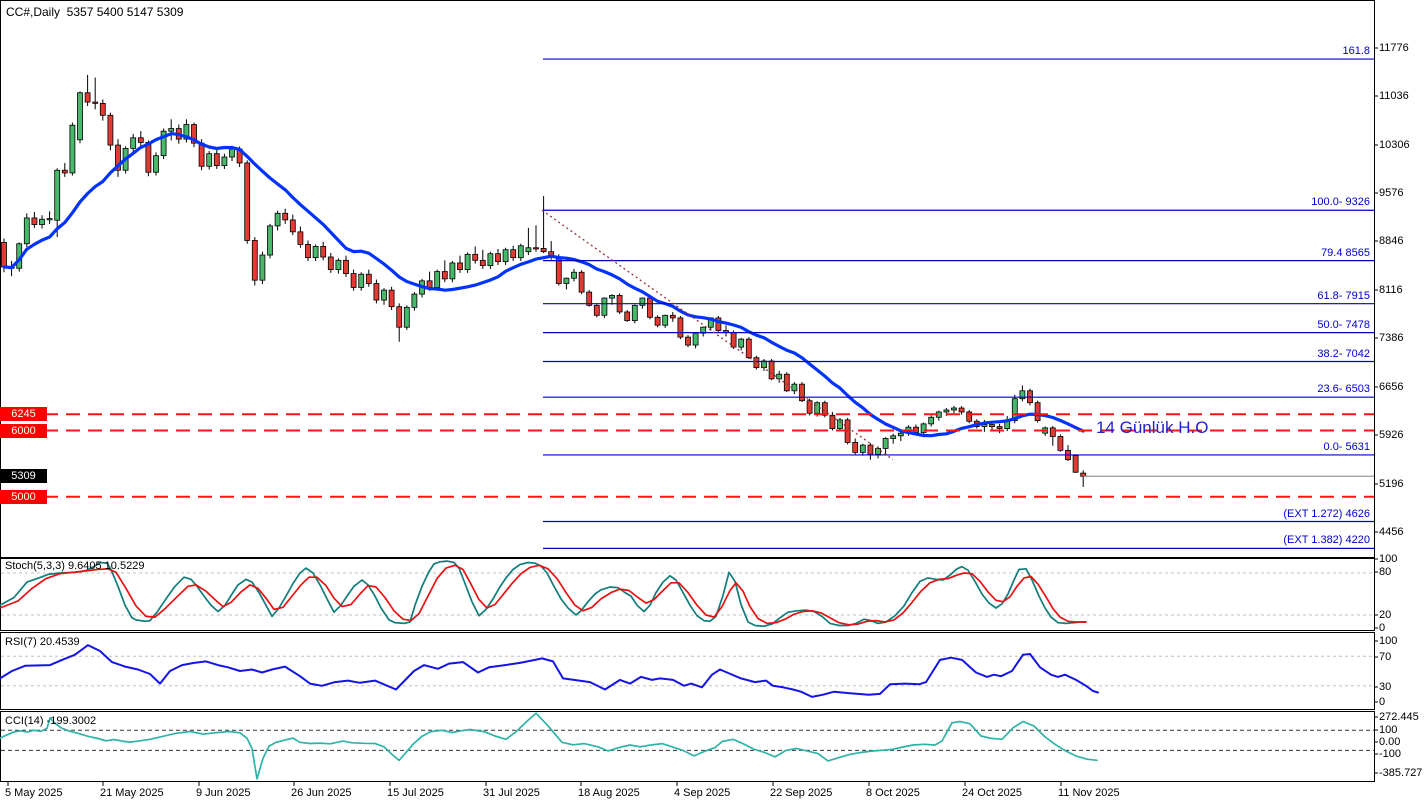 This screenshot has height=806, width=1424. Describe the element at coordinates (687, 746) in the screenshot. I see `cci-panel` at that location.